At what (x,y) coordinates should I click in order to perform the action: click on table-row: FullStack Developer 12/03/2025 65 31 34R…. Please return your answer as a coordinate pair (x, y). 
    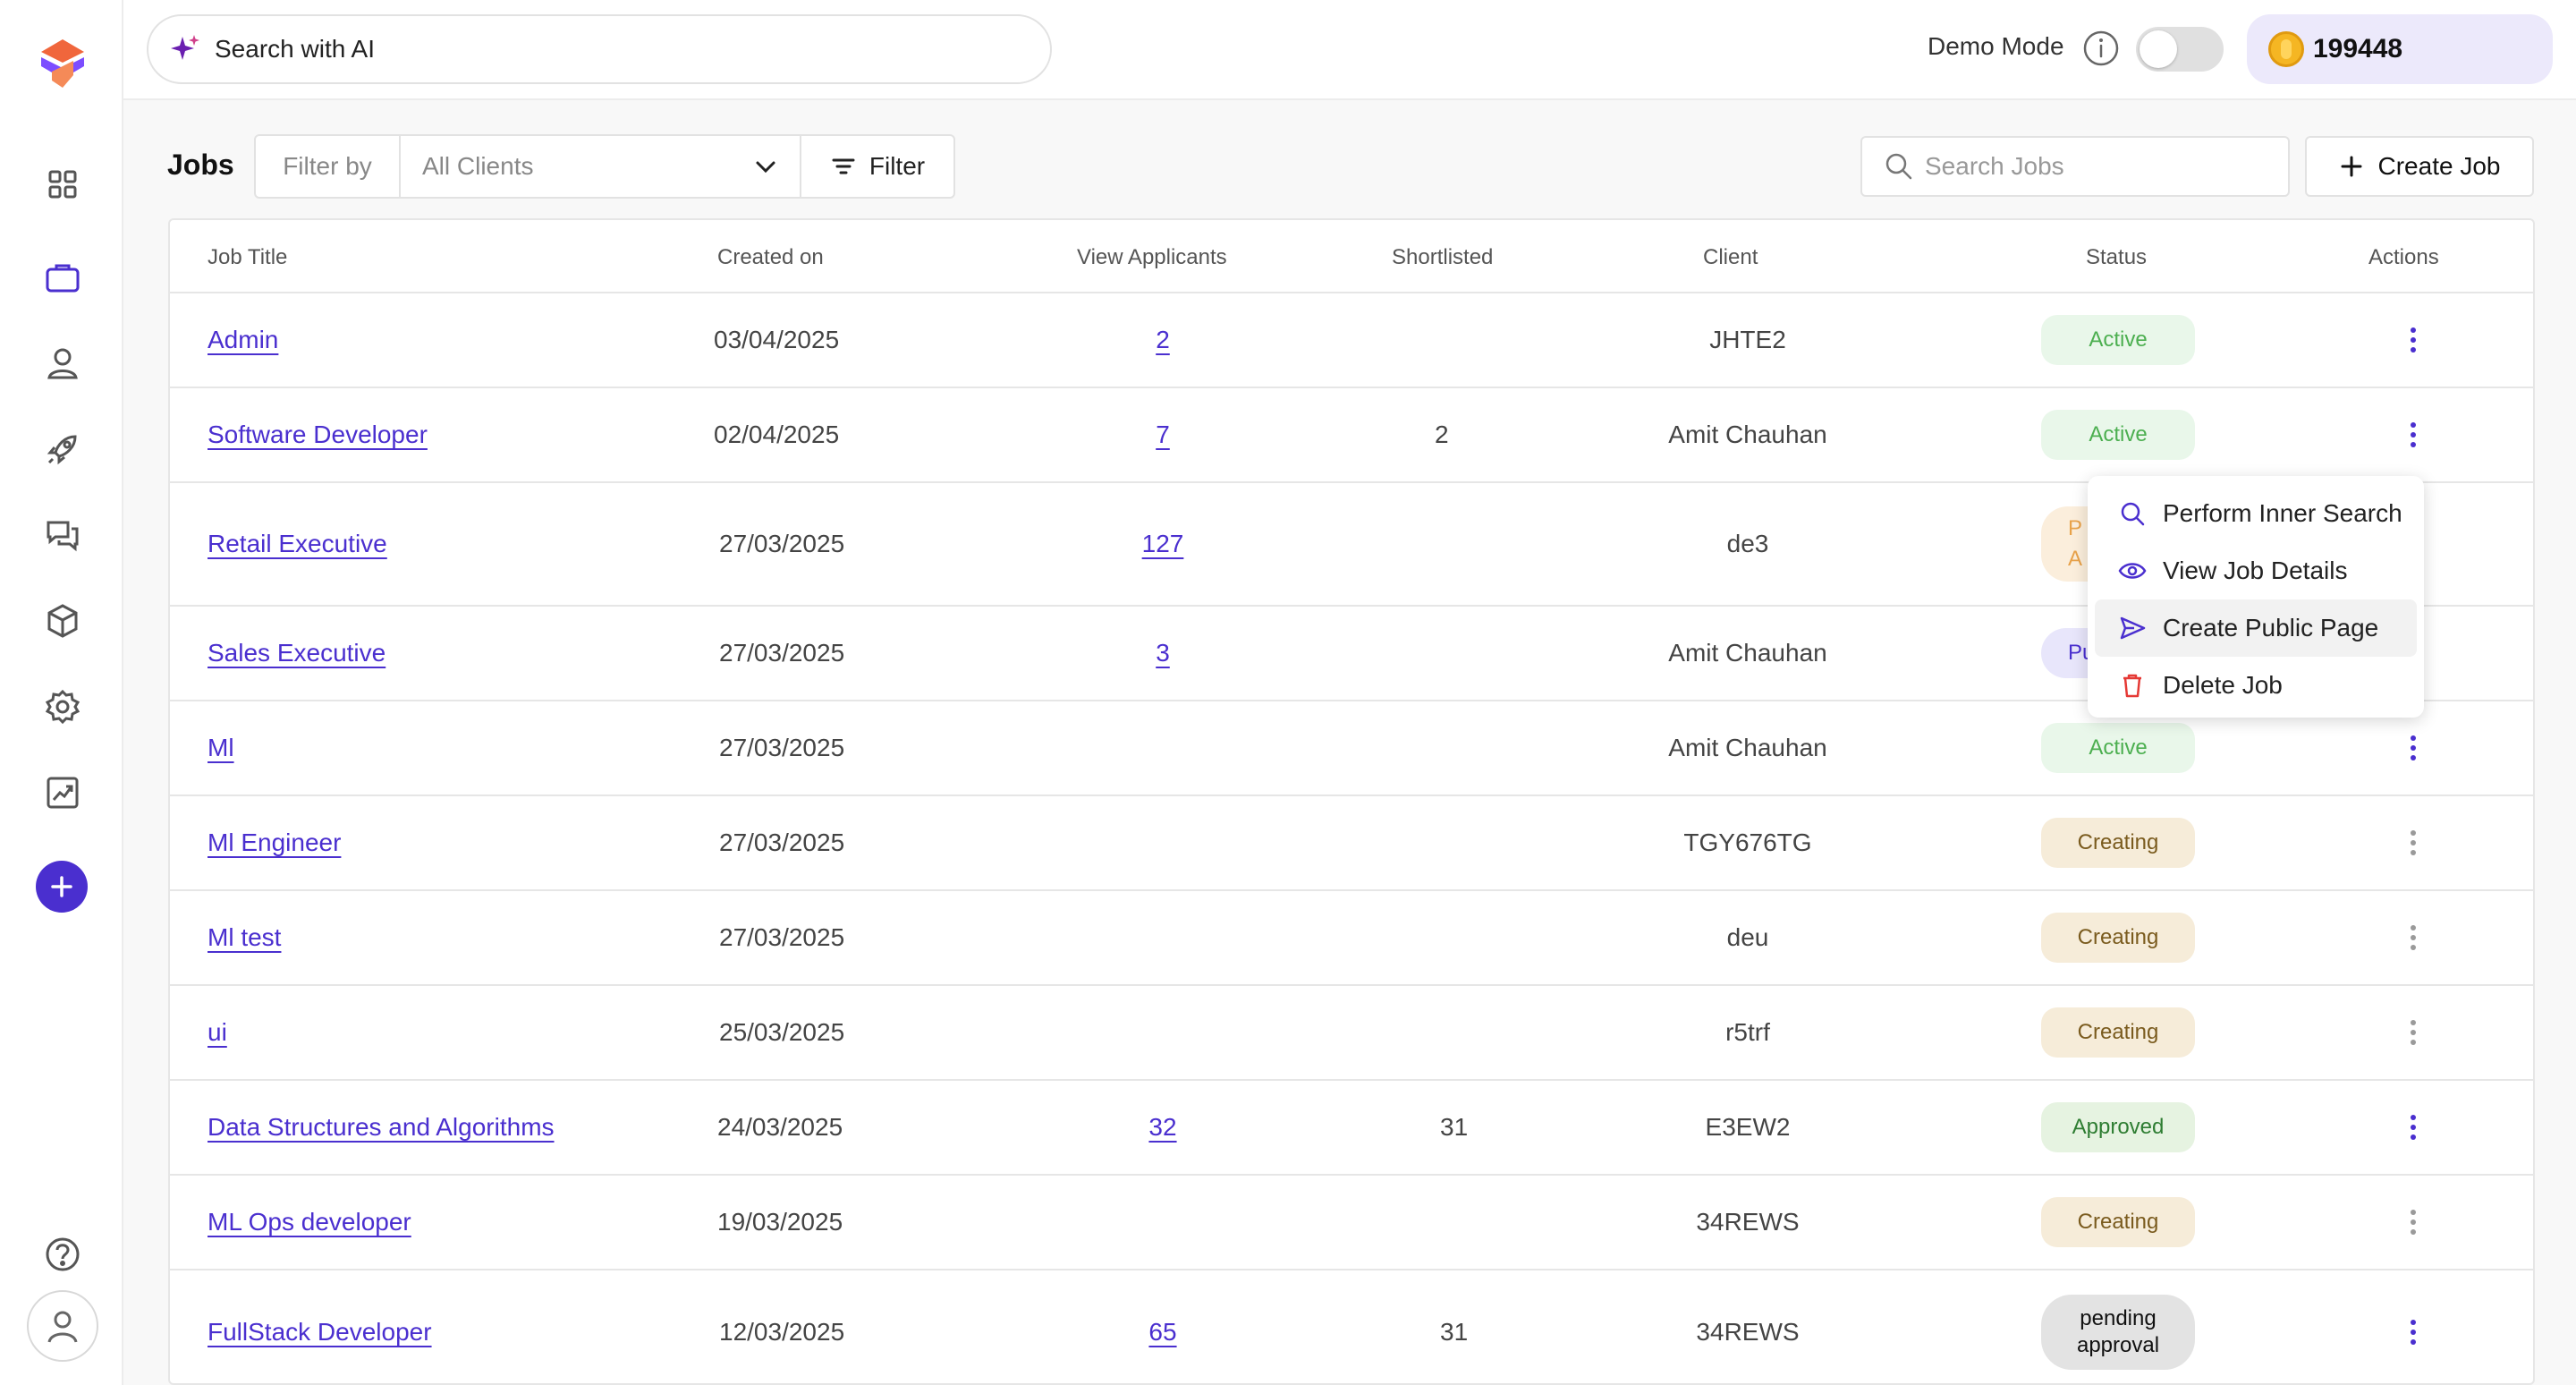
    Looking at the image, I should click on (1351, 1326).